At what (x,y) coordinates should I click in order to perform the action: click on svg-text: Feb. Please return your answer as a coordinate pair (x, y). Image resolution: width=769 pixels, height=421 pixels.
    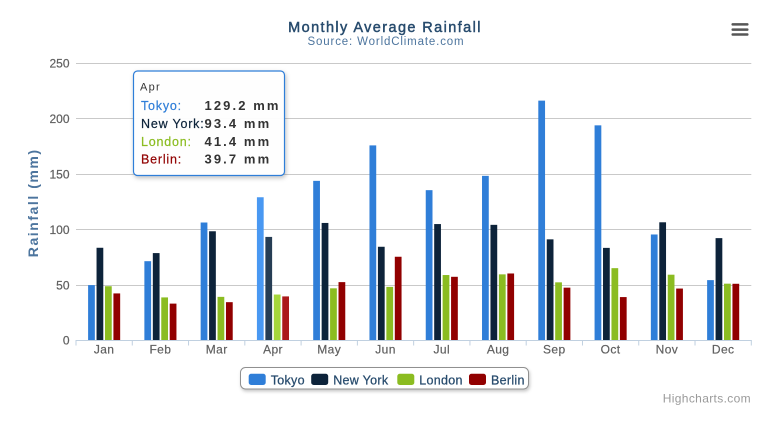
    Looking at the image, I should click on (160, 350).